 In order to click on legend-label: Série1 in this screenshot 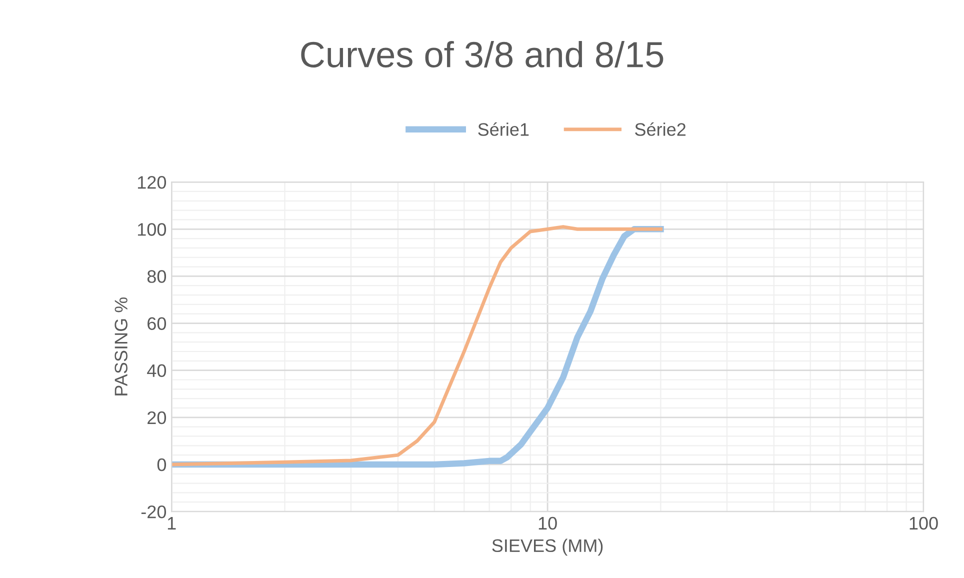, I will do `click(503, 129)`.